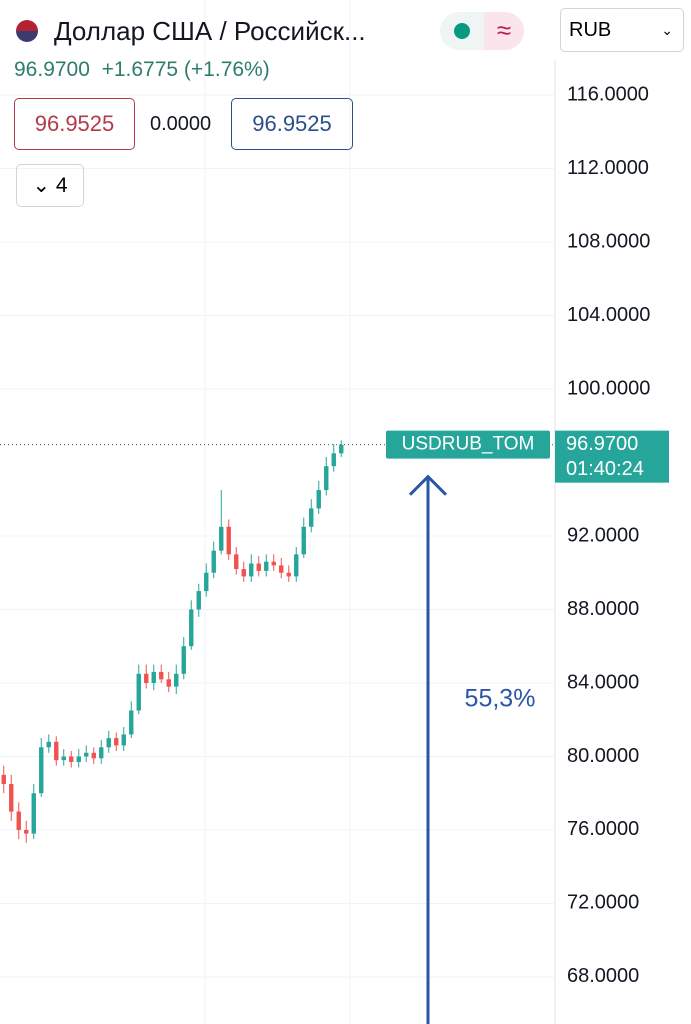 The width and height of the screenshot is (691, 1024). What do you see at coordinates (500, 699) in the screenshot?
I see `measure-annotation: 55,3%` at bounding box center [500, 699].